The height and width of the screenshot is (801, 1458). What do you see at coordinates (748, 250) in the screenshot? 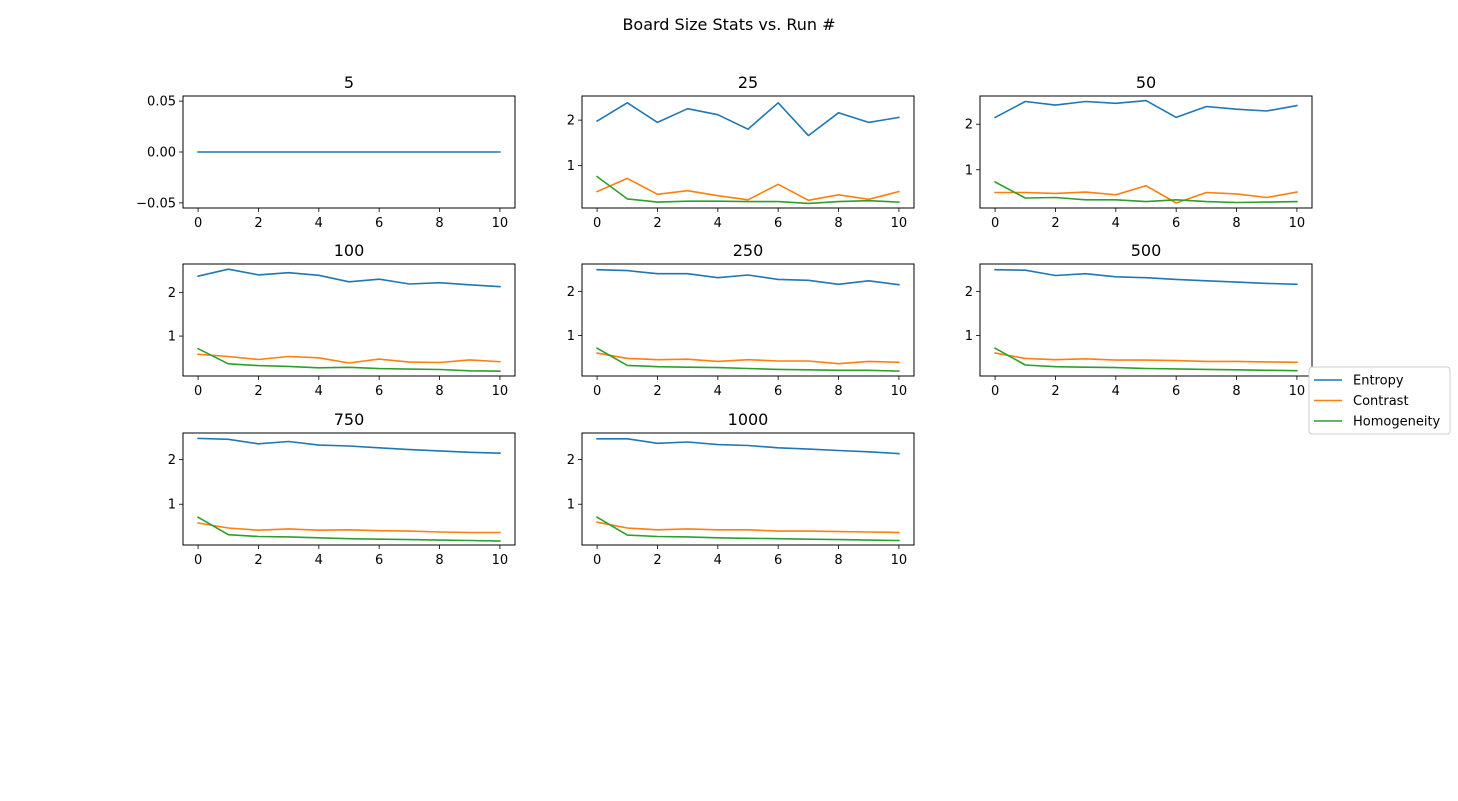
I see `subplot-title: 250` at bounding box center [748, 250].